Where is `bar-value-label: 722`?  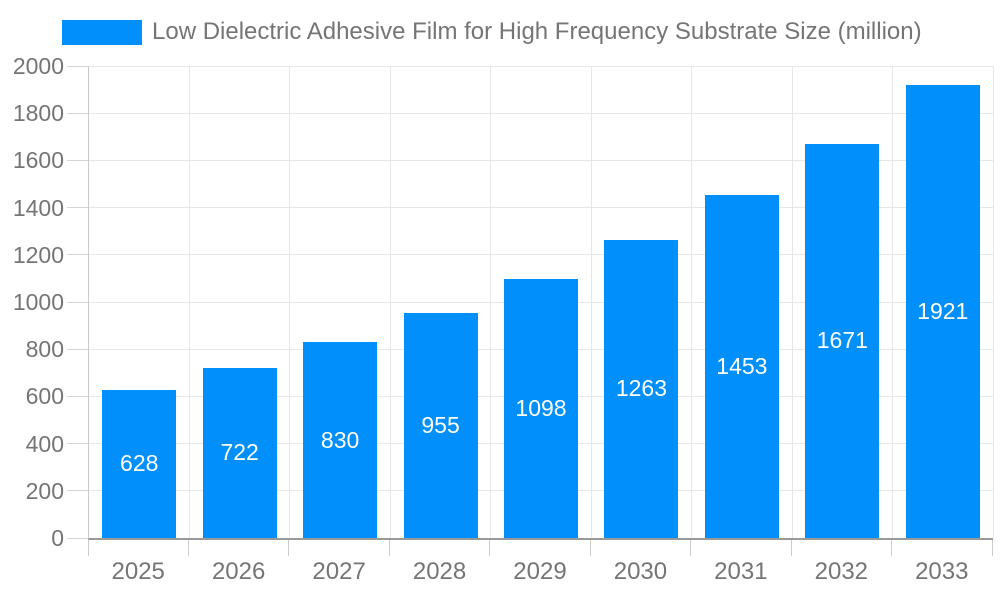 bar-value-label: 722 is located at coordinates (239, 452).